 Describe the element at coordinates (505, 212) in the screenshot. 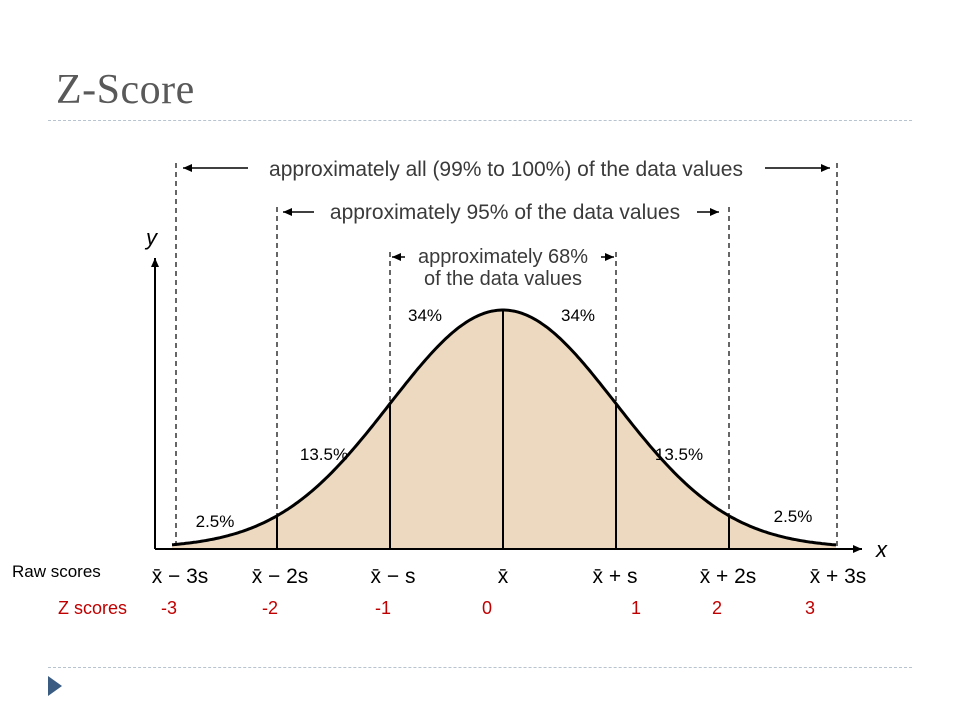

I see `range-95-label: approximately 95% of the data values` at that location.